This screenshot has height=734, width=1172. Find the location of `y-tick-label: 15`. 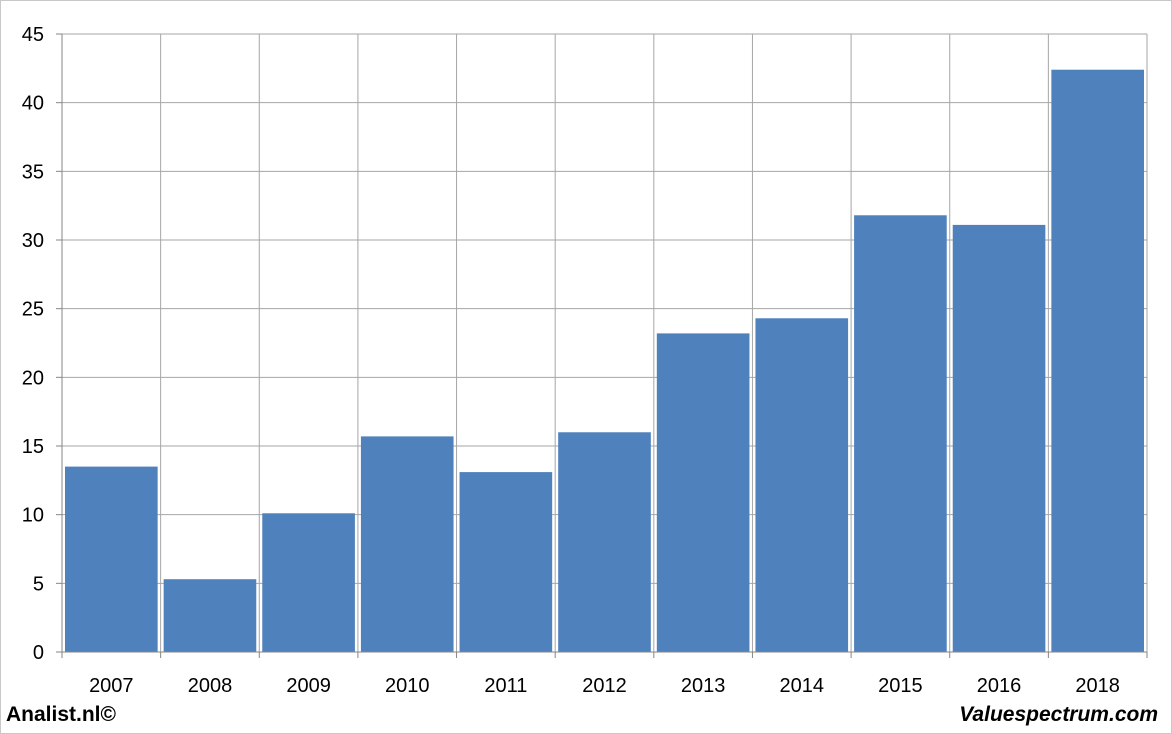

y-tick-label: 15 is located at coordinates (33, 447).